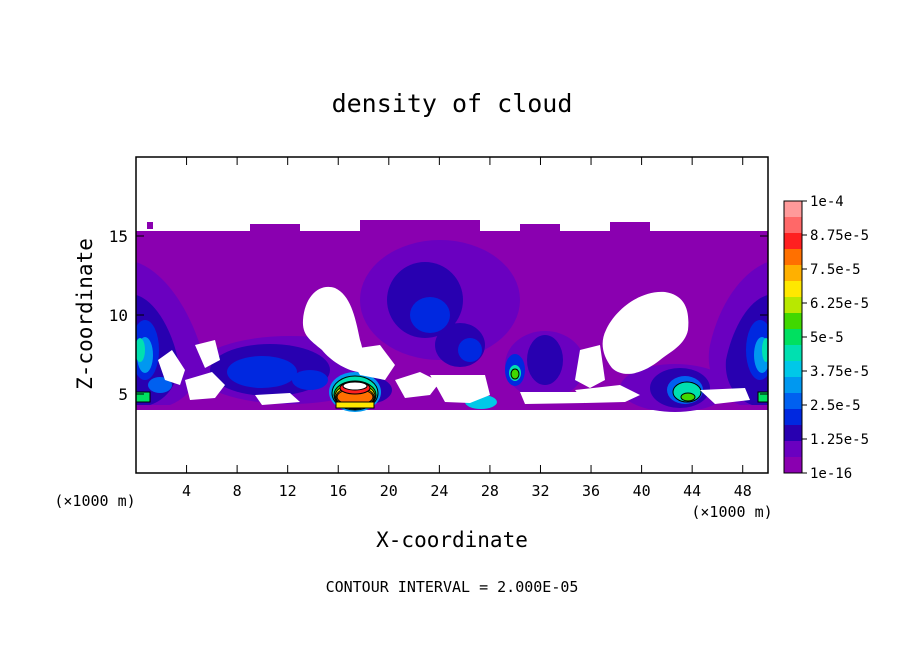 The width and height of the screenshot is (904, 654). What do you see at coordinates (827, 338) in the screenshot?
I see `colorbar-label: 5e-5` at bounding box center [827, 338].